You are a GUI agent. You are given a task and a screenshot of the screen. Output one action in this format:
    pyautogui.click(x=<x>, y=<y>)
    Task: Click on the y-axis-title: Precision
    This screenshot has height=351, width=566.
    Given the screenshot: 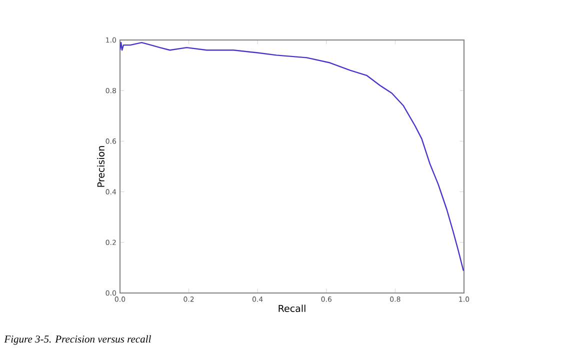 What is the action you would take?
    pyautogui.click(x=100, y=166)
    